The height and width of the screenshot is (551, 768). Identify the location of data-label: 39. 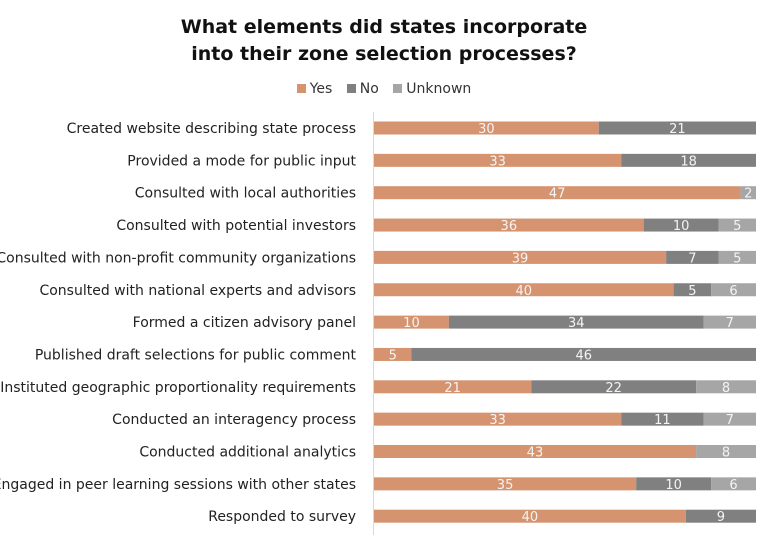
(520, 258).